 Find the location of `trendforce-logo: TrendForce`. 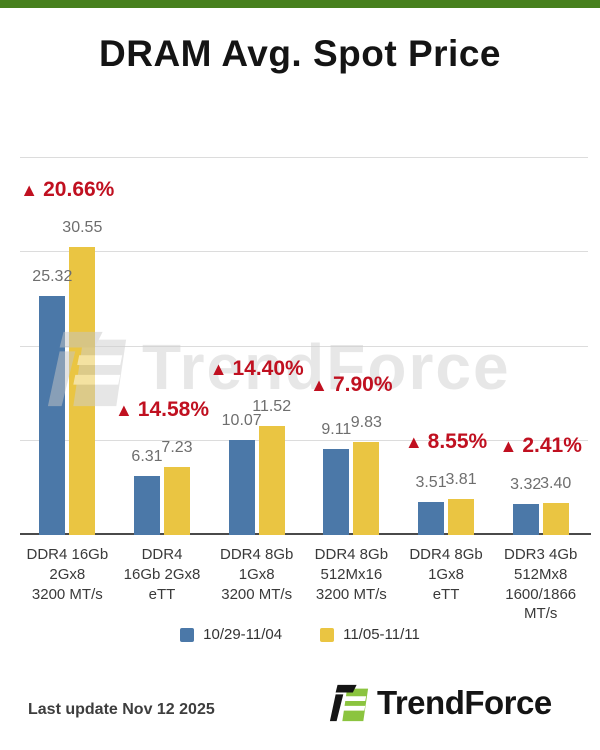

trendforce-logo: TrendForce is located at coordinates (440, 702).